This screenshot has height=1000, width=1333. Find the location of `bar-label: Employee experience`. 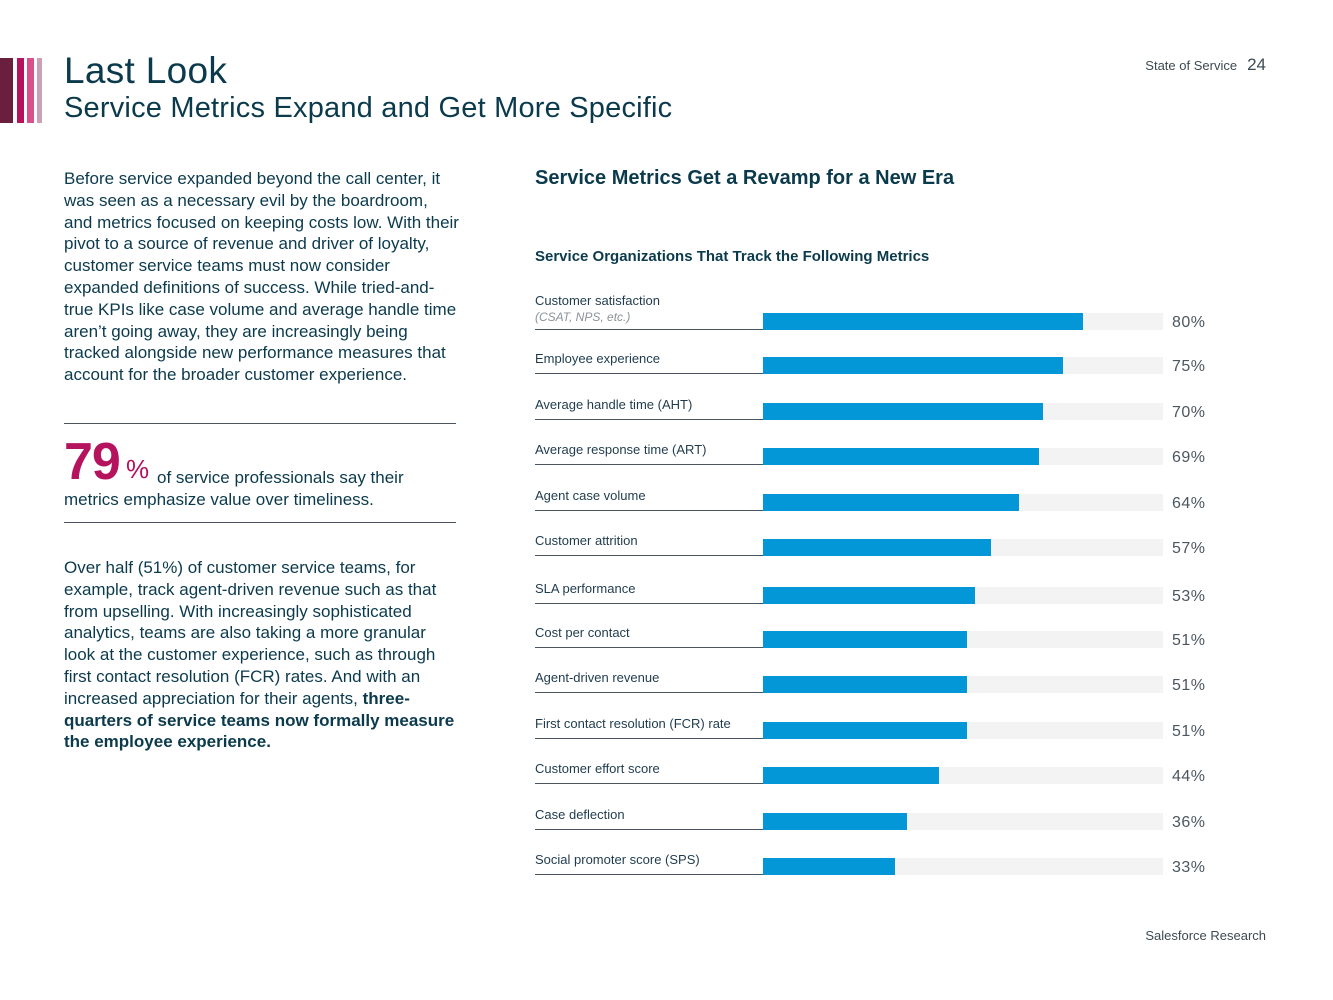

bar-label: Employee experience is located at coordinates (598, 358).